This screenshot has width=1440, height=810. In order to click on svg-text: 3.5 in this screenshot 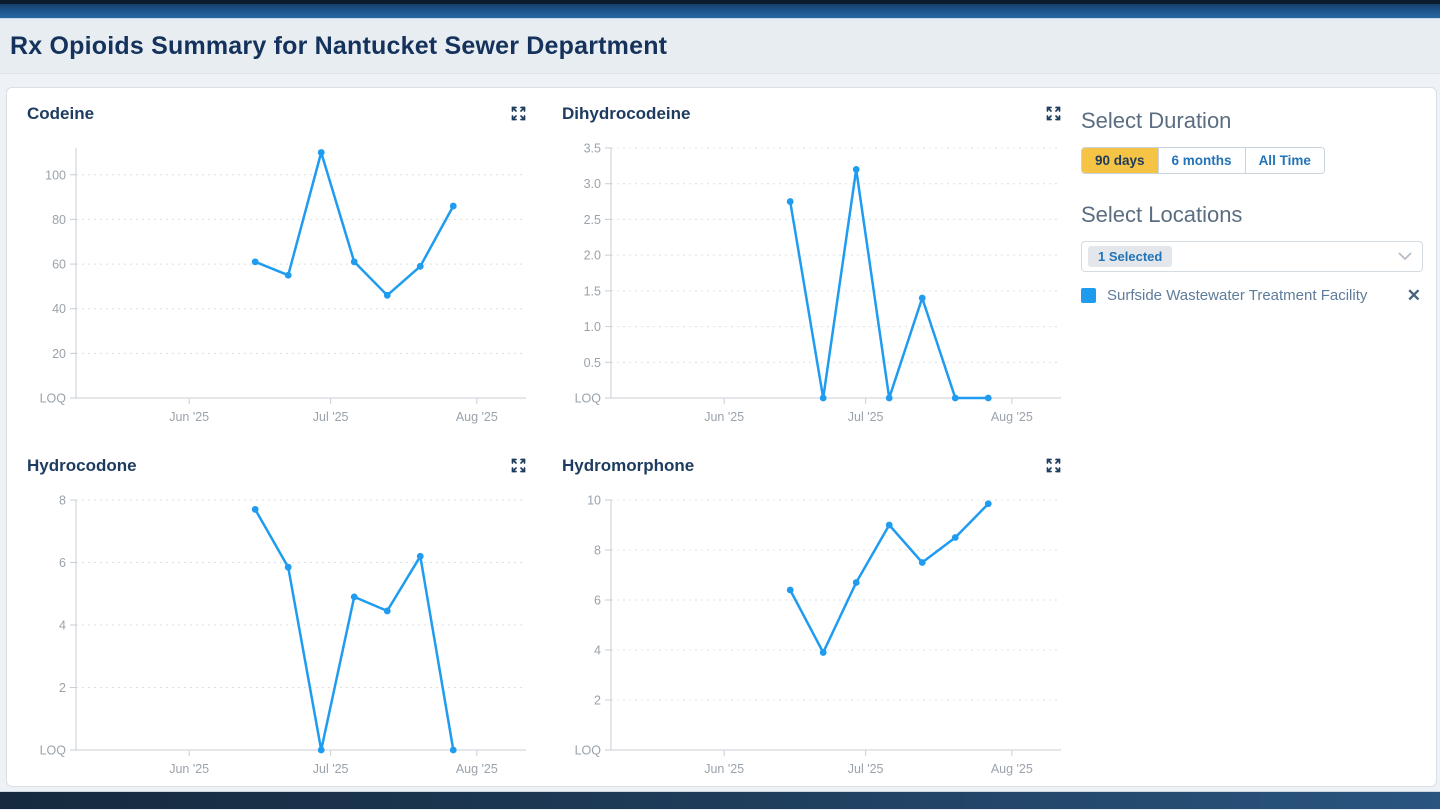, I will do `click(592, 149)`.